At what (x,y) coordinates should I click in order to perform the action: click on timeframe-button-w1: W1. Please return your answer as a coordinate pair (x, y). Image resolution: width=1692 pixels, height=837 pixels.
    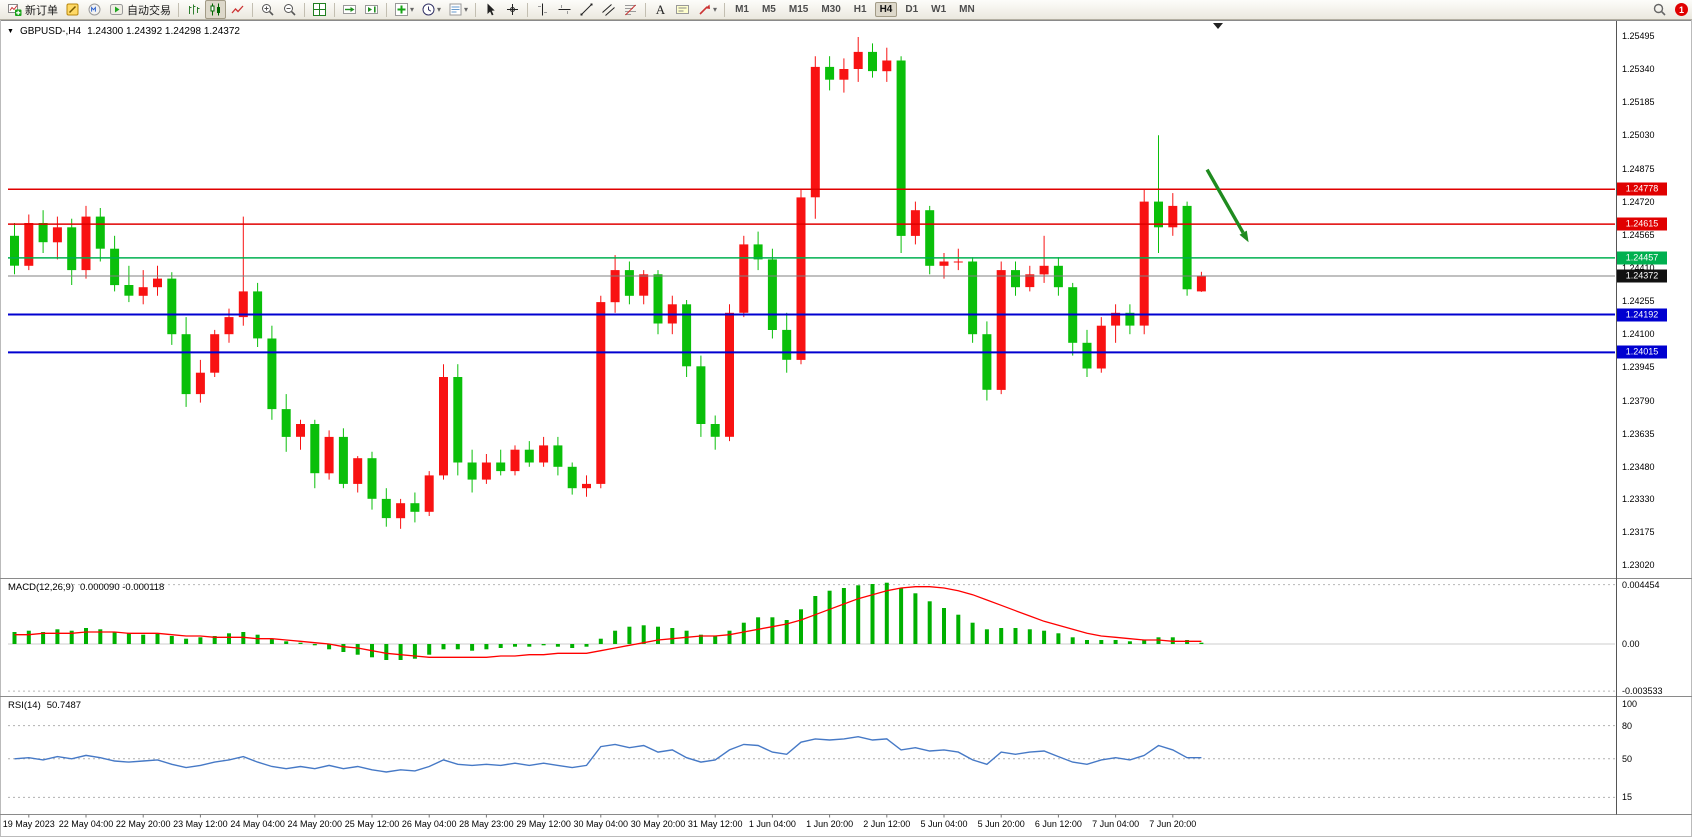
    Looking at the image, I should click on (939, 9).